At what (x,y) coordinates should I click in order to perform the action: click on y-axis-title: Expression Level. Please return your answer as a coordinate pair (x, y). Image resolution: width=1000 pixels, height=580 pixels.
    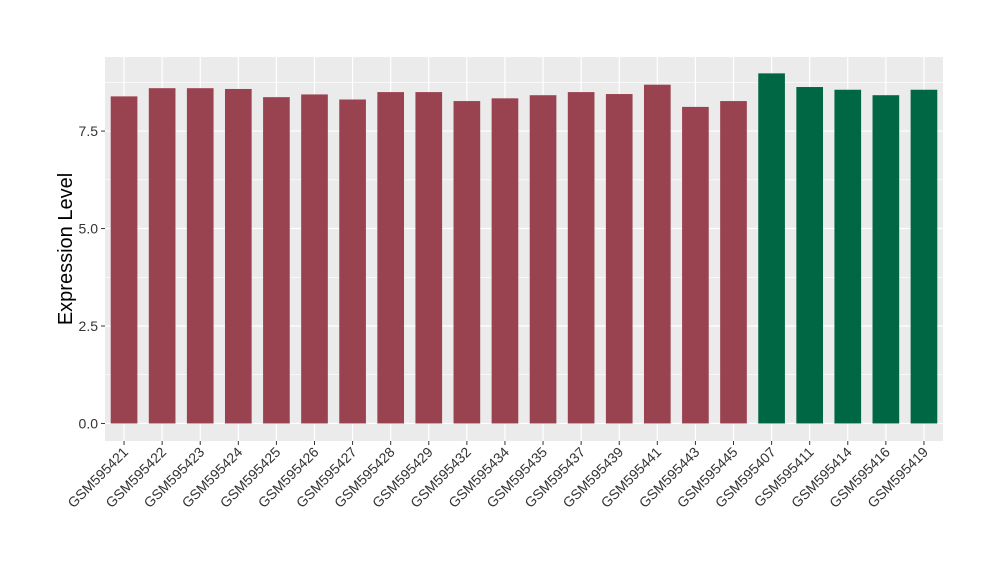
    Looking at the image, I should click on (66, 249).